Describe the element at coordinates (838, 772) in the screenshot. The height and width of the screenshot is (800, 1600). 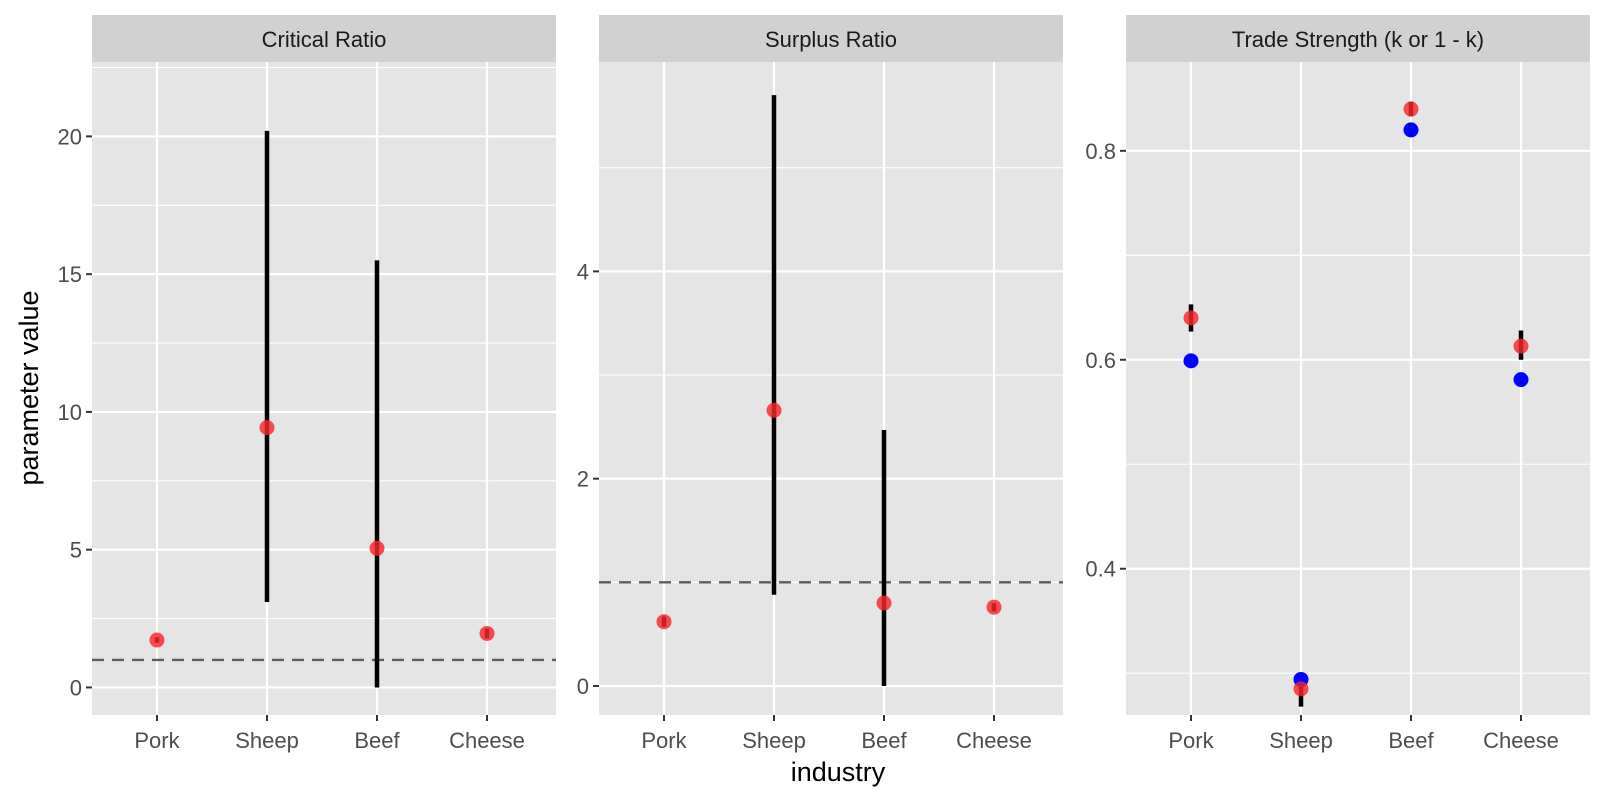
I see `x-axis-title: industry` at that location.